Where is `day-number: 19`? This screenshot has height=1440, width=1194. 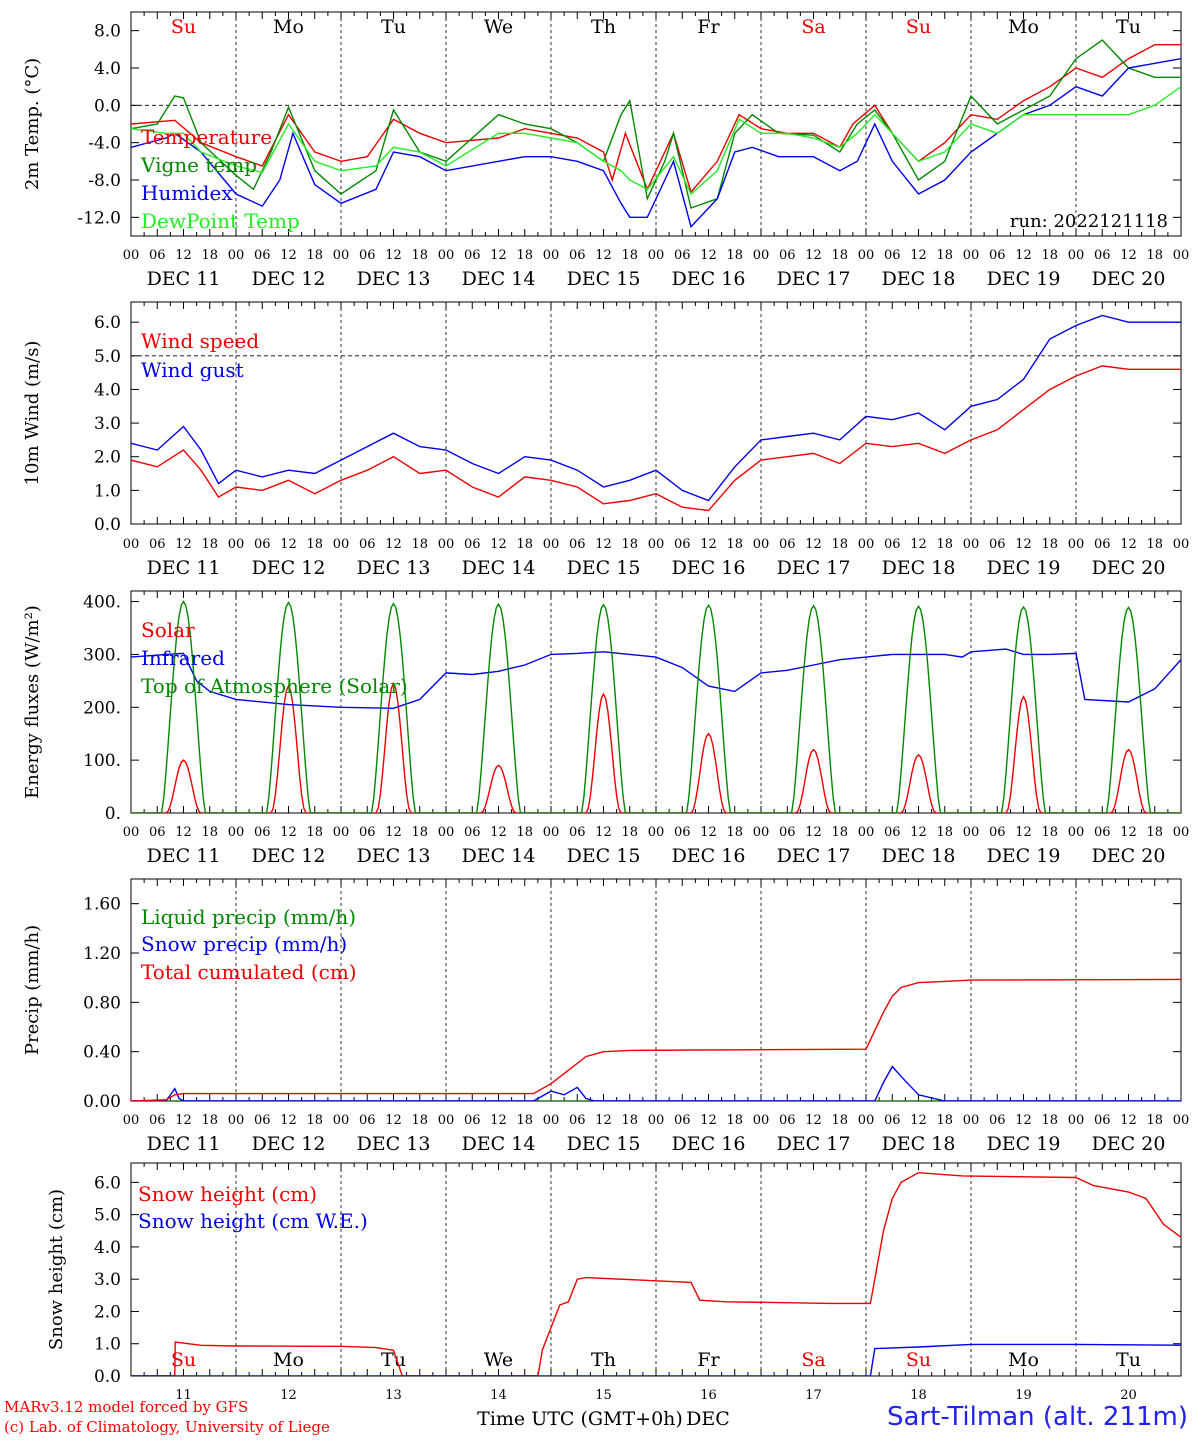
day-number: 19 is located at coordinates (1023, 1395).